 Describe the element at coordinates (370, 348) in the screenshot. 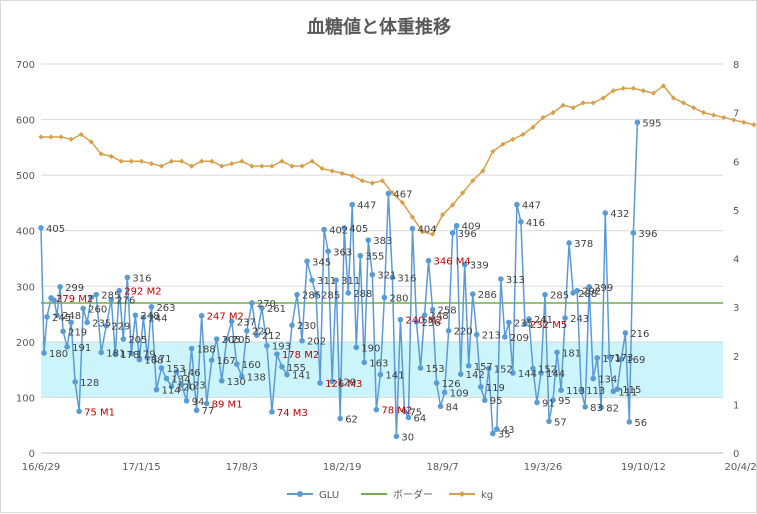

I see `glu-data-label: 190` at that location.